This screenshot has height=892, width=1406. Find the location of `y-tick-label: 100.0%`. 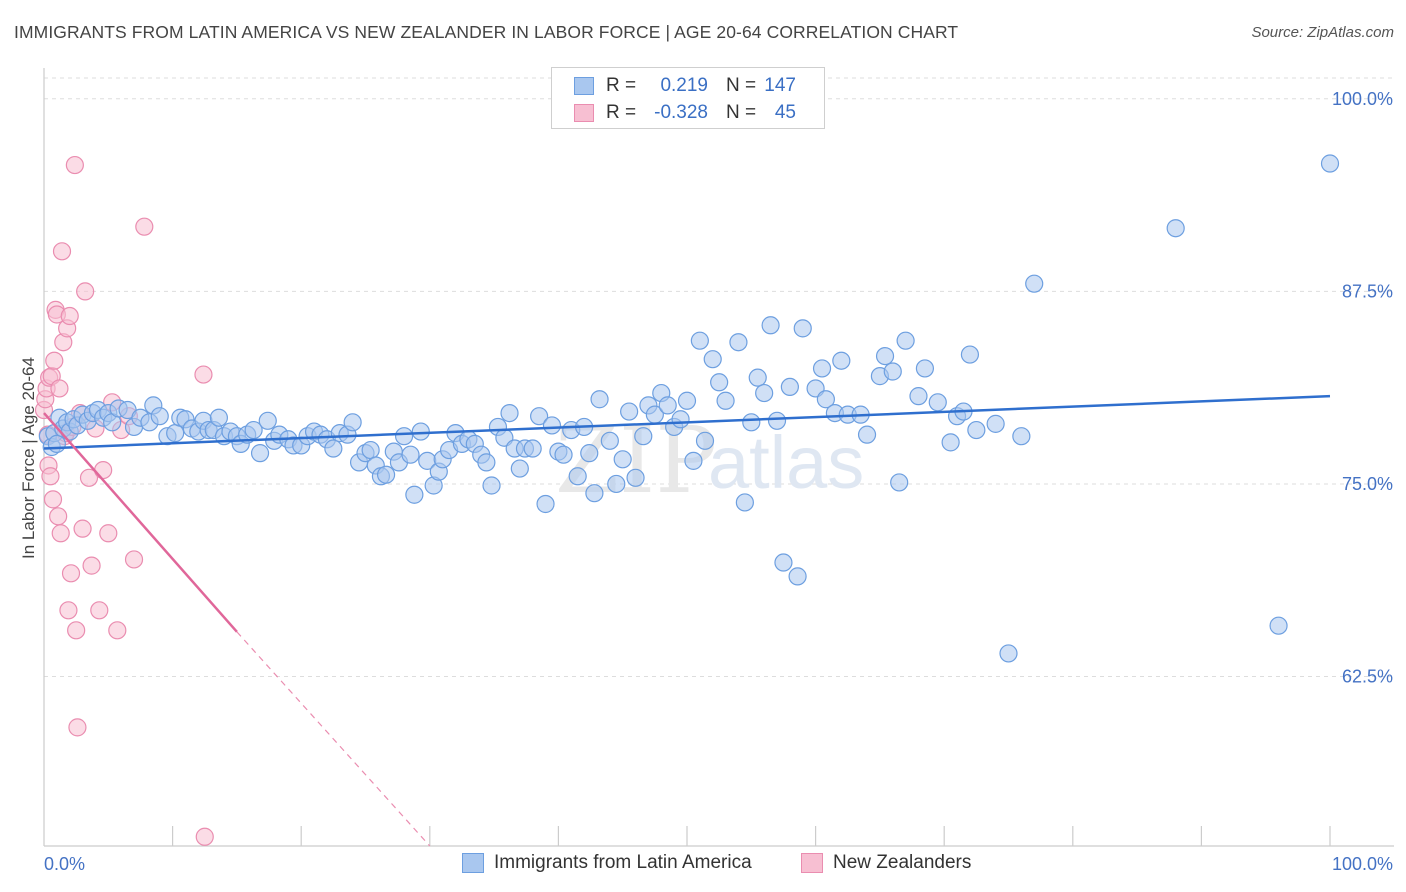

y-tick-label: 100.0% is located at coordinates (1362, 99).